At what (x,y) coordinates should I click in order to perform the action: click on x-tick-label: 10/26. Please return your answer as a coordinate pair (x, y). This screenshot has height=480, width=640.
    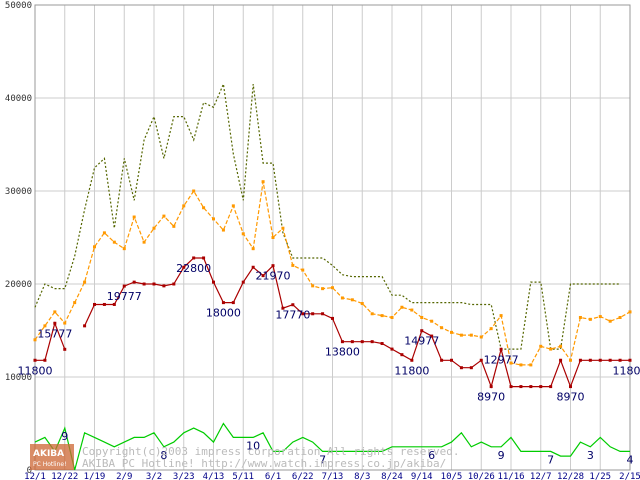
    Looking at the image, I should click on (481, 476).